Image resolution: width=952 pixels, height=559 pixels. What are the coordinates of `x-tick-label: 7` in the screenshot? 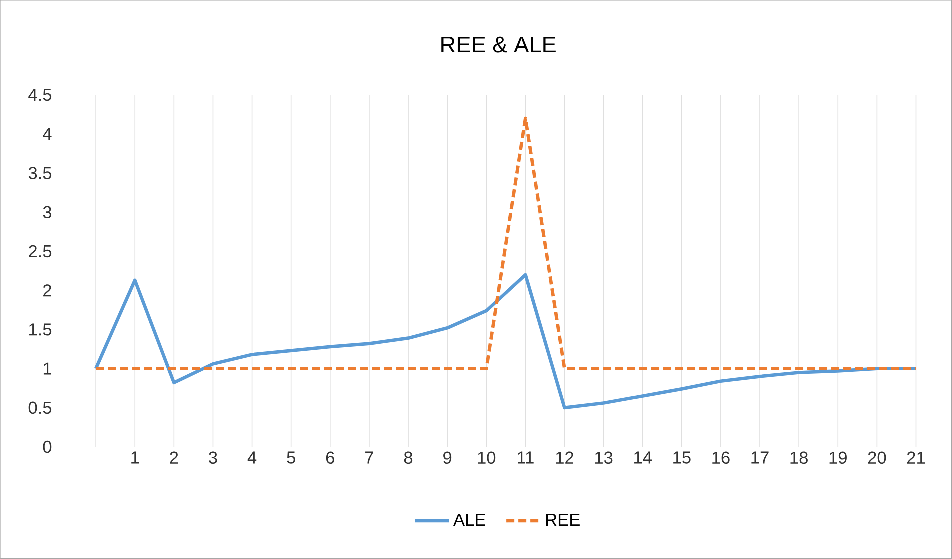 It's located at (370, 458).